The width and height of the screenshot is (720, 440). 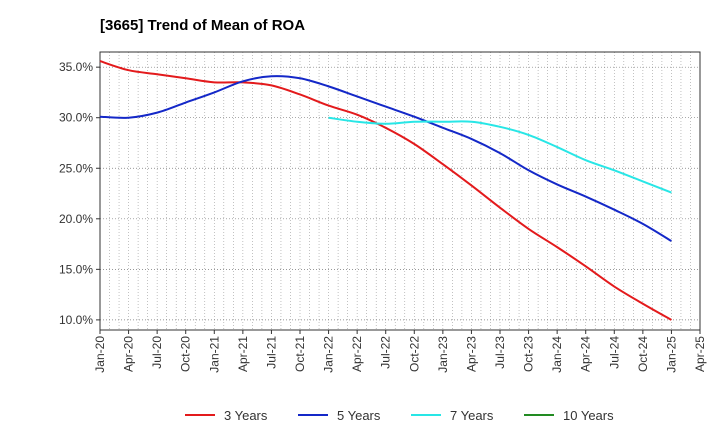 What do you see at coordinates (671, 354) in the screenshot?
I see `x-tick-label: Jan-25` at bounding box center [671, 354].